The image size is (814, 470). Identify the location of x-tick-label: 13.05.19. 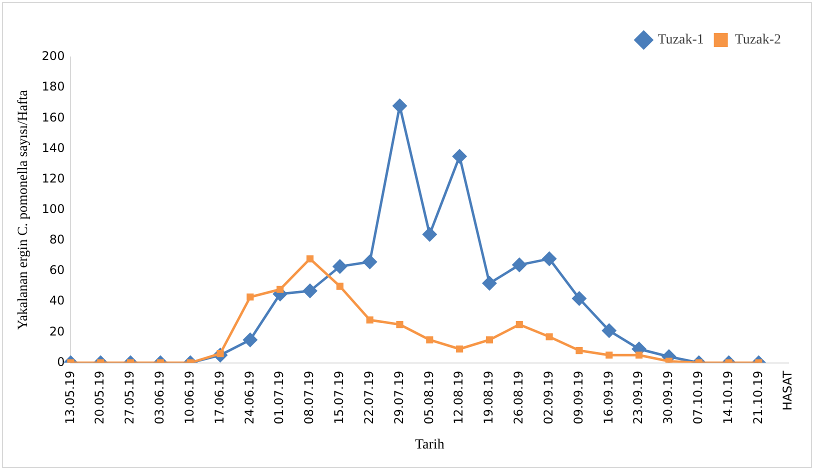
(69, 397).